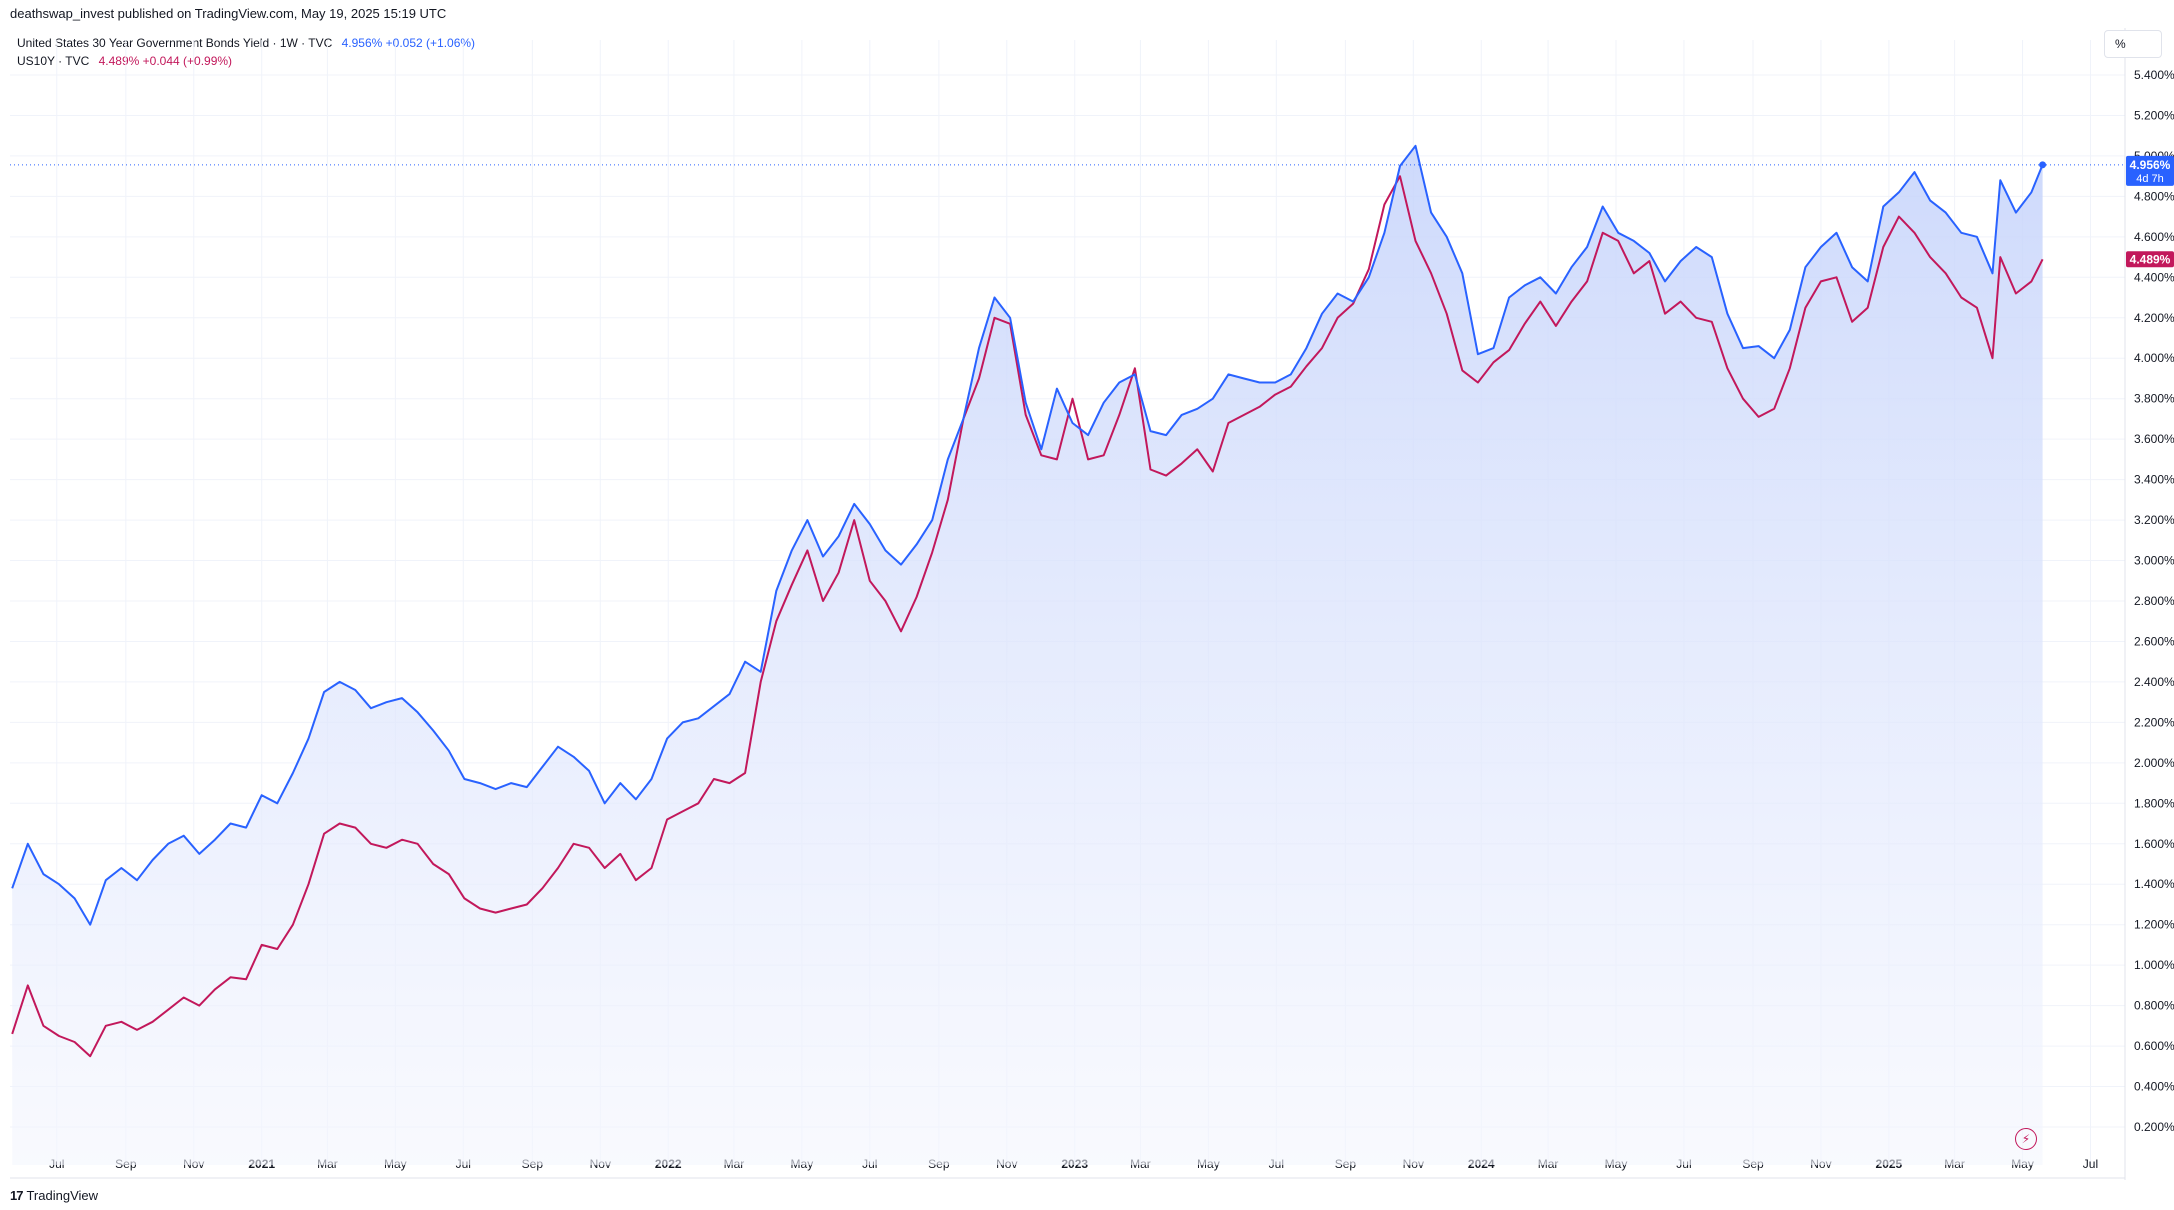 Image resolution: width=2174 pixels, height=1210 pixels. Describe the element at coordinates (53, 61) in the screenshot. I see `legend-us10-name: US10Y · TVC` at that location.